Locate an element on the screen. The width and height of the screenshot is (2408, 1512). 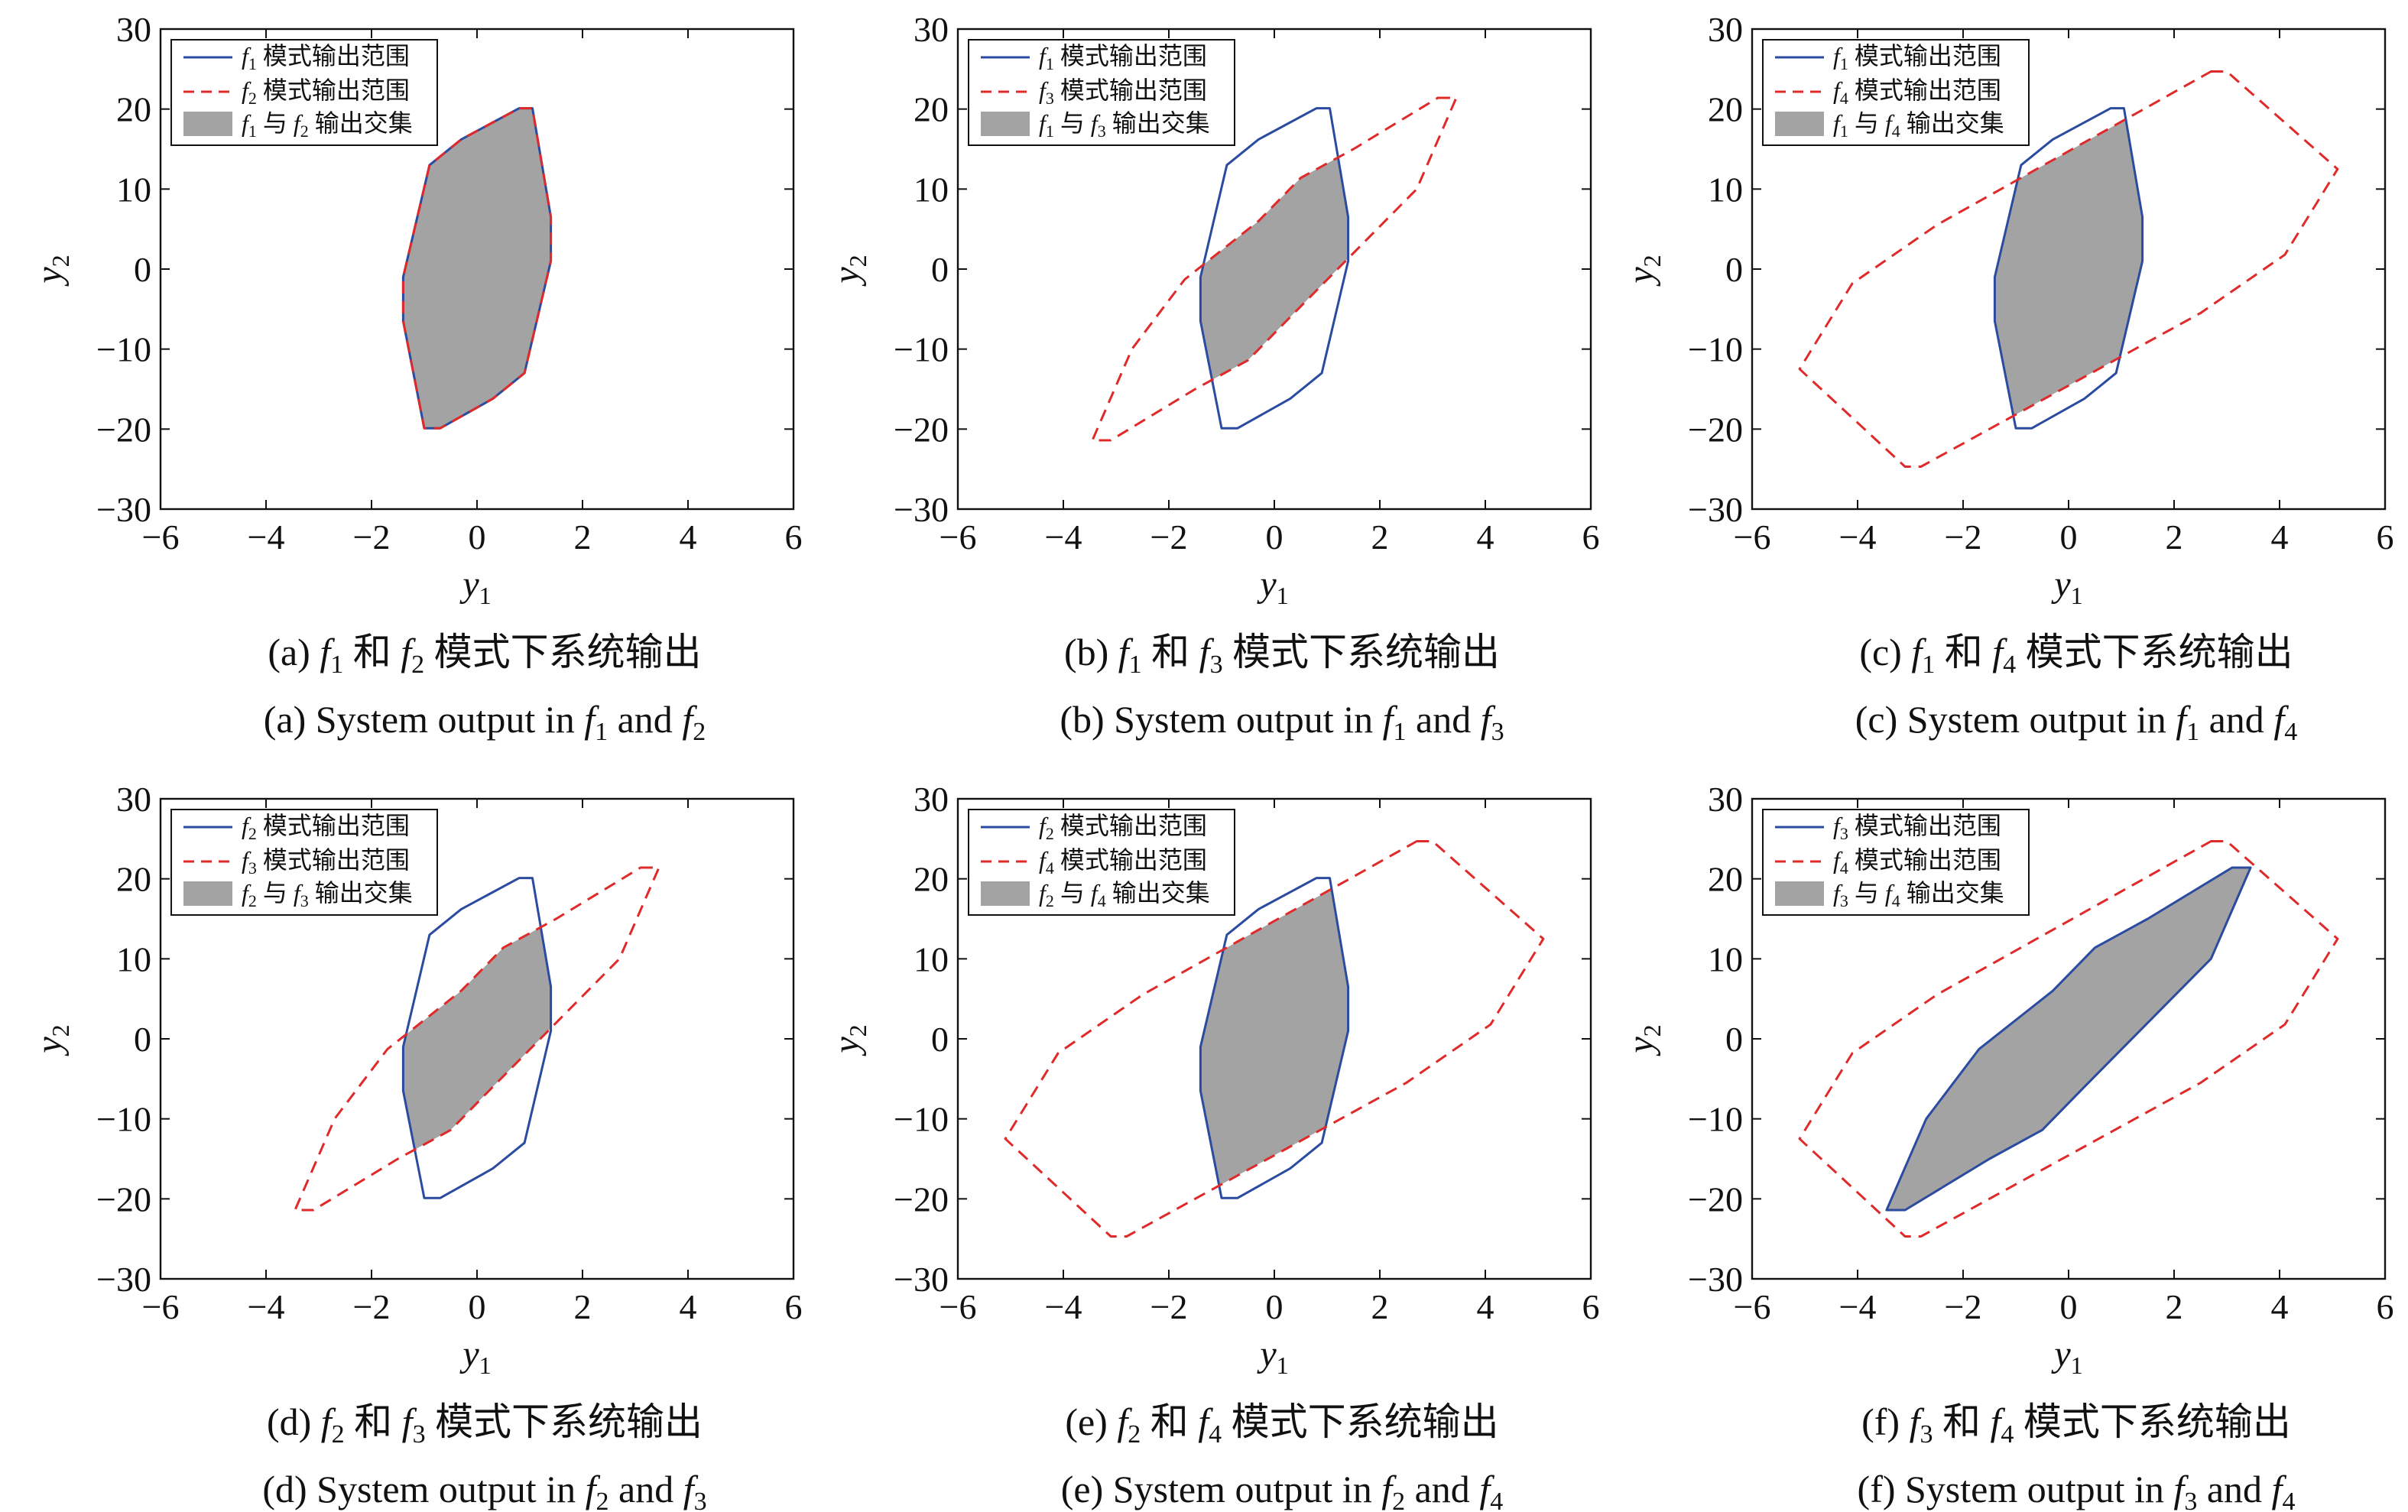
legend-entry: f1 与 f2 输出交集 is located at coordinates (328, 125).